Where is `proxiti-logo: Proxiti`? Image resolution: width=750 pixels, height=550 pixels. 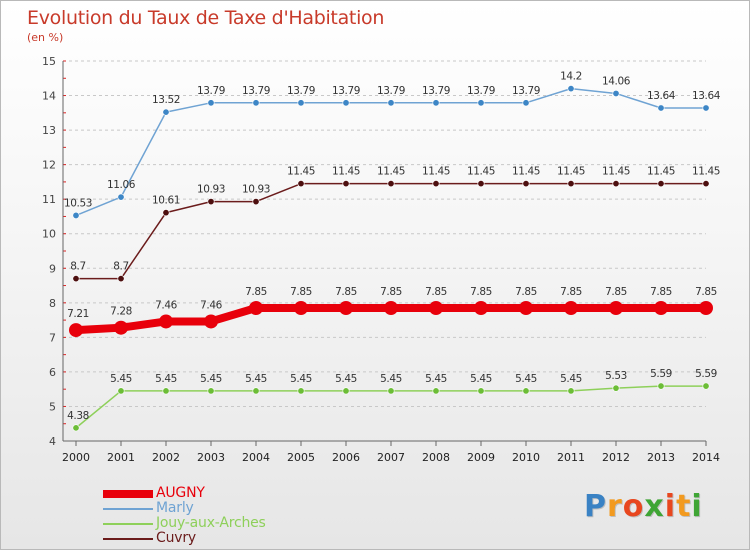
proxiti-logo: Proxiti is located at coordinates (643, 506).